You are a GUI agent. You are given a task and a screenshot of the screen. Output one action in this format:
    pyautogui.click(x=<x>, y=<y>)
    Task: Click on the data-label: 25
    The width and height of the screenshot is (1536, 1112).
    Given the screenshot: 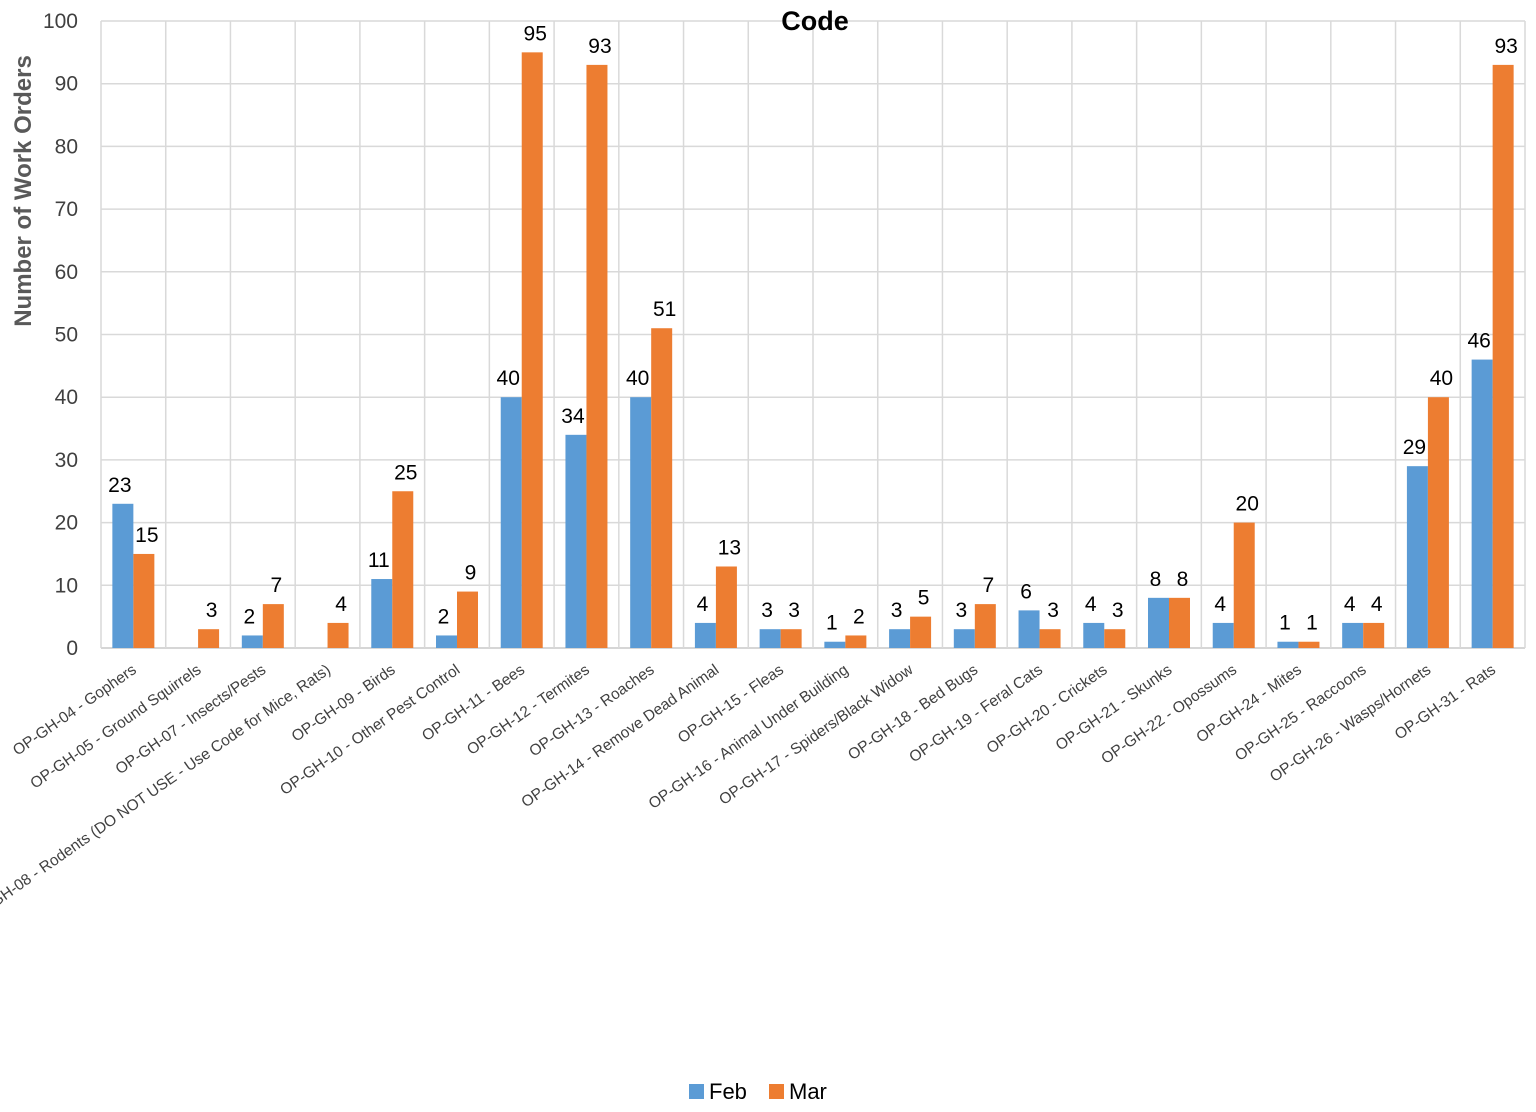 What is the action you would take?
    pyautogui.click(x=405, y=472)
    